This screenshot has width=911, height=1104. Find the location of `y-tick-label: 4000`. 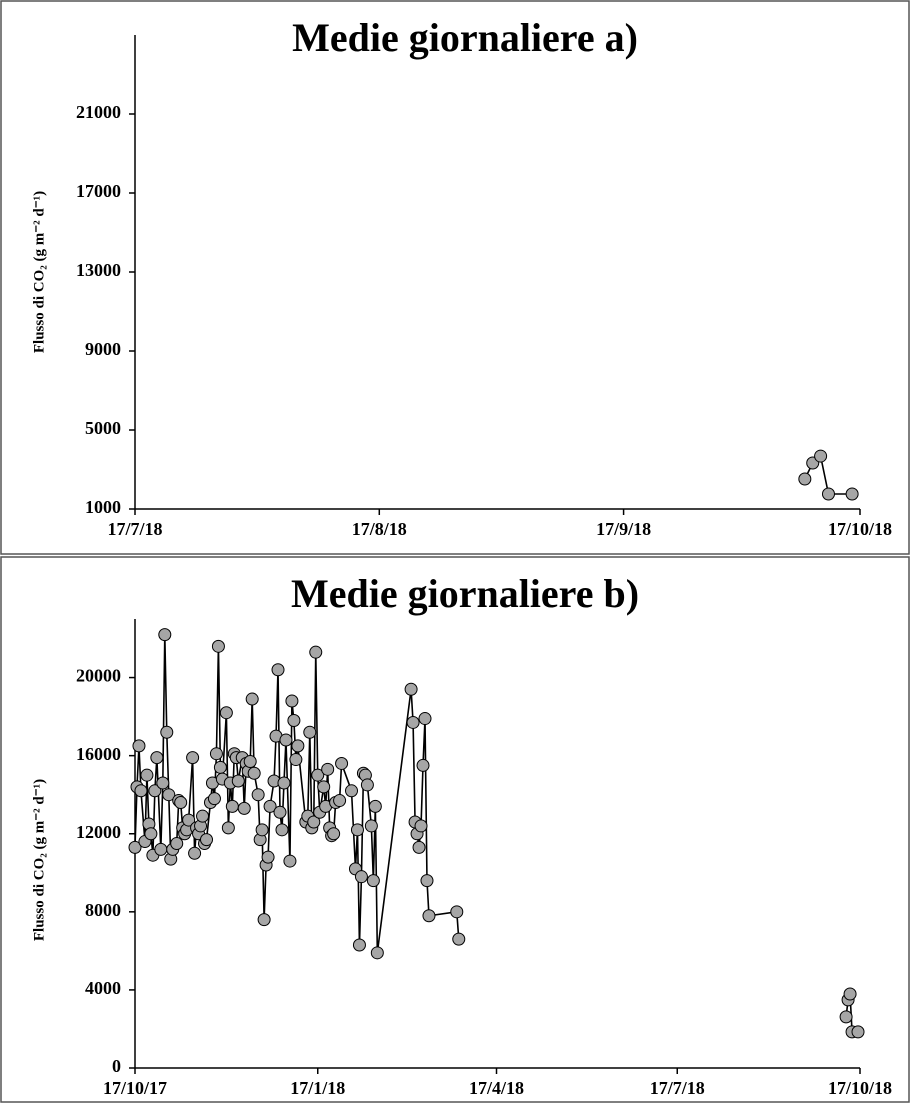

y-tick-label: 4000 is located at coordinates (103, 988).